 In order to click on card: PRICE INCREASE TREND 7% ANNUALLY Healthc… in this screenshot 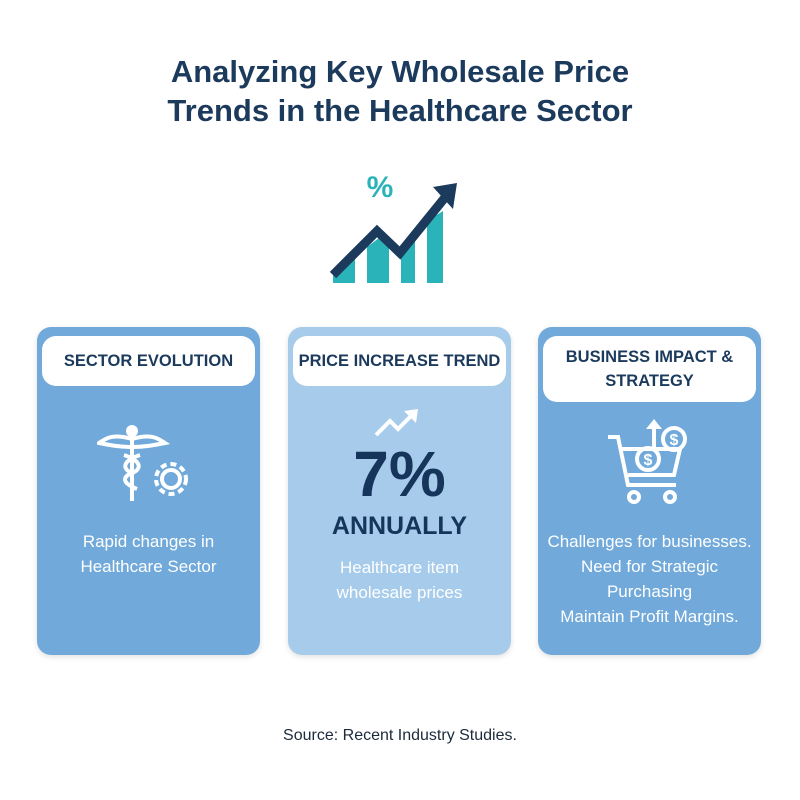, I will do `click(399, 491)`.